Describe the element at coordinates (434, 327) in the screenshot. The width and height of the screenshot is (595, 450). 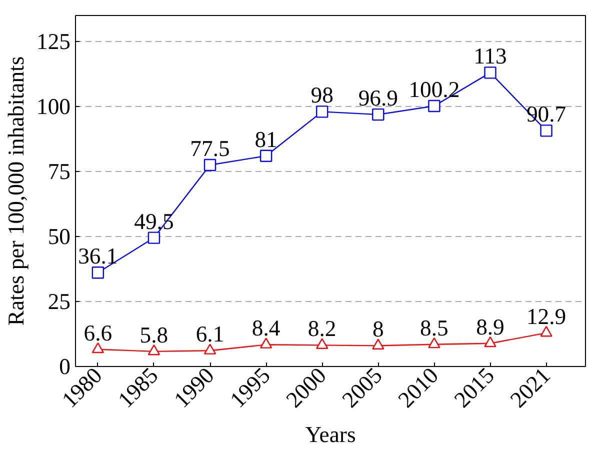
I see `data-label: 8.5` at that location.